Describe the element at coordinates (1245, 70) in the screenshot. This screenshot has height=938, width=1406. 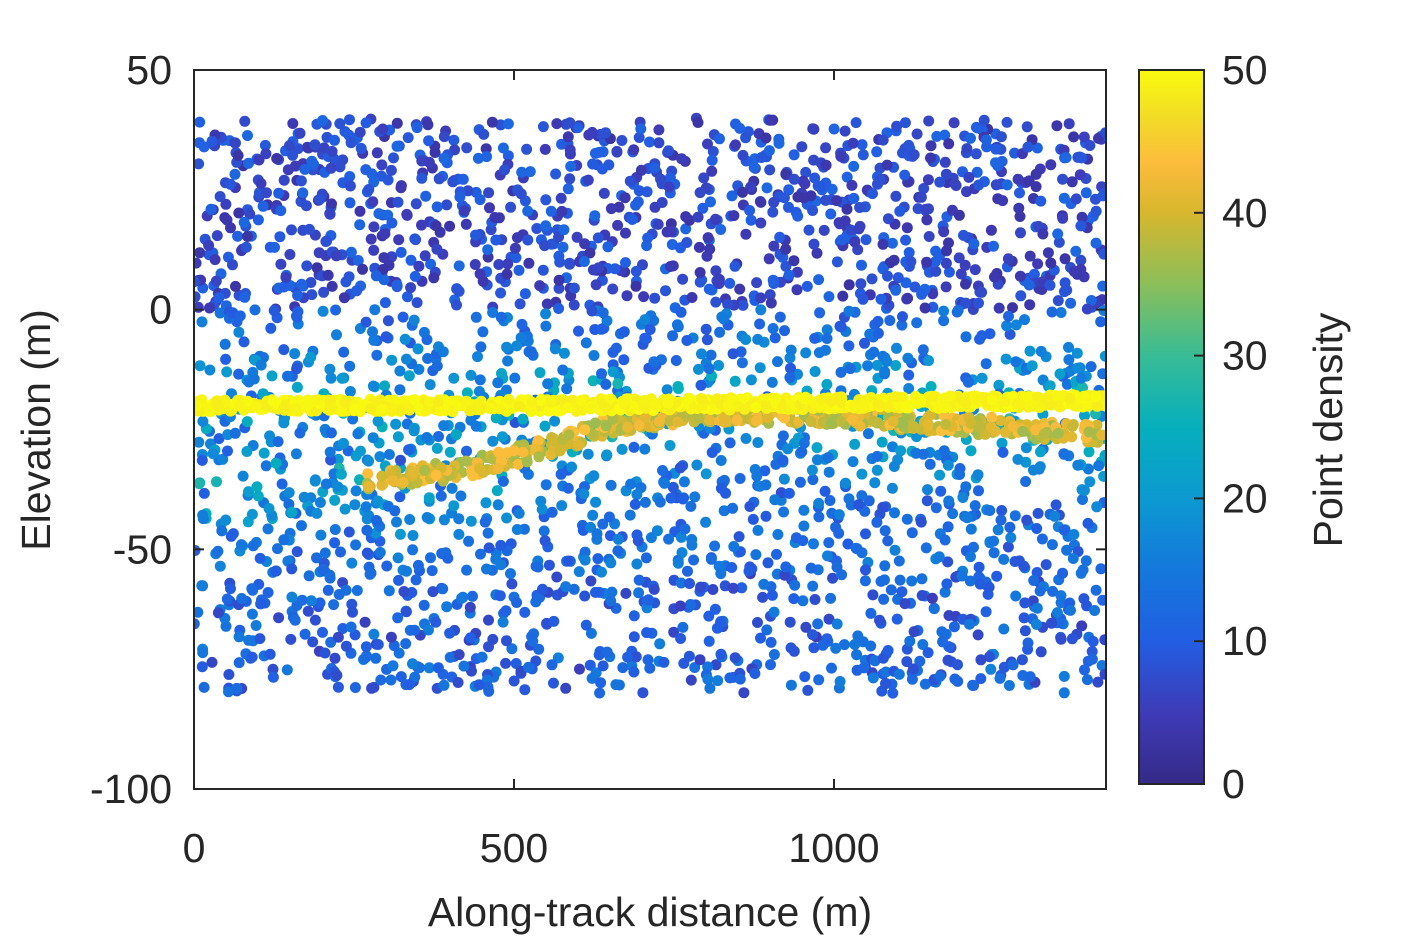
I see `colorbar-tick-label: 50` at that location.